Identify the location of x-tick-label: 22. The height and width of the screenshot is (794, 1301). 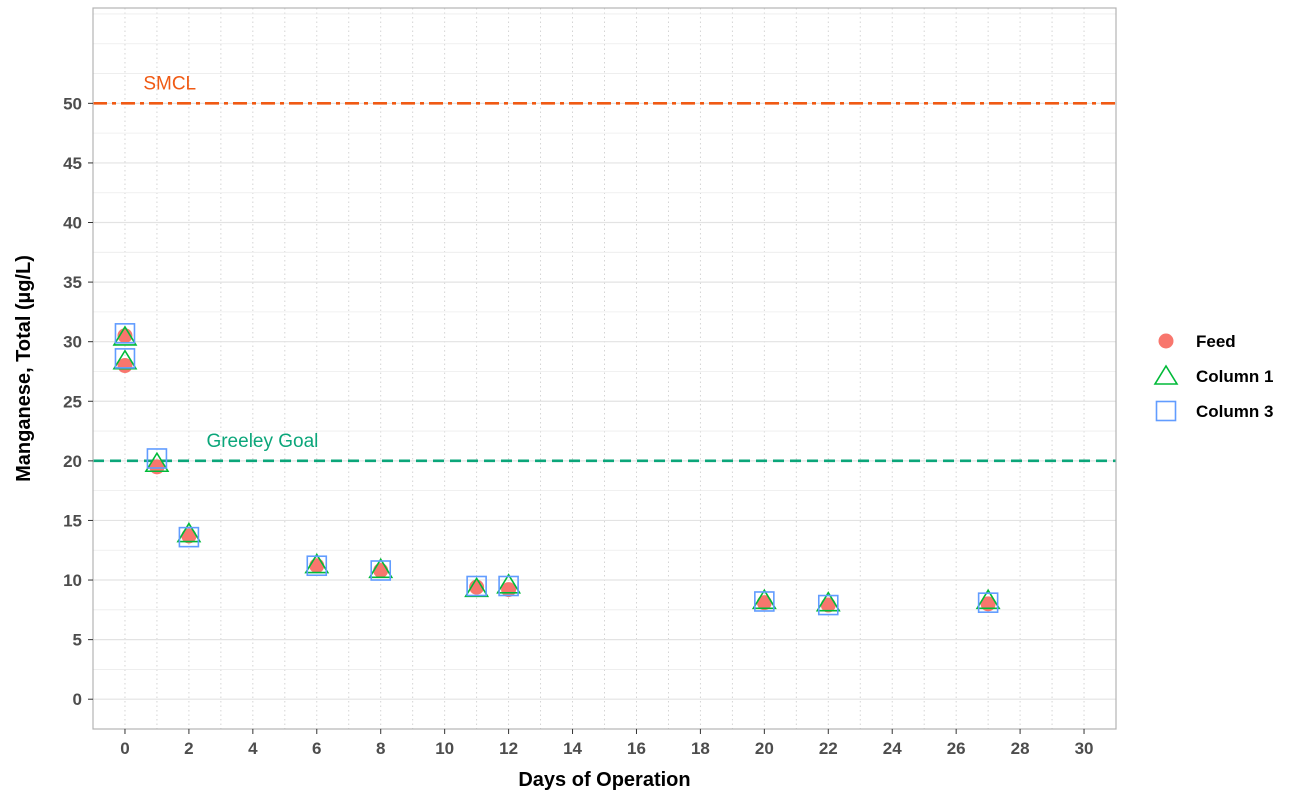
(828, 748).